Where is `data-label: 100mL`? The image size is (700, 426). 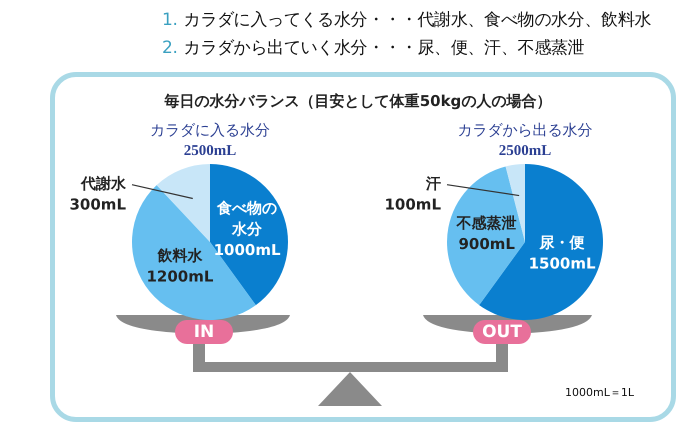 data-label: 100mL is located at coordinates (413, 205).